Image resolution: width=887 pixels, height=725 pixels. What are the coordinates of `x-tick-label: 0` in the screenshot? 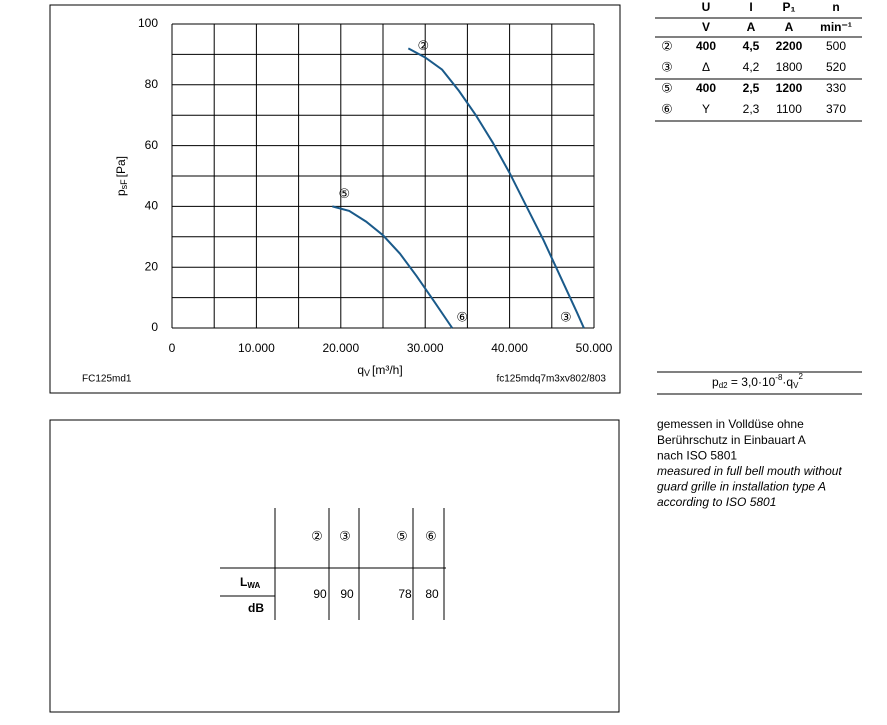 It's located at (172, 348).